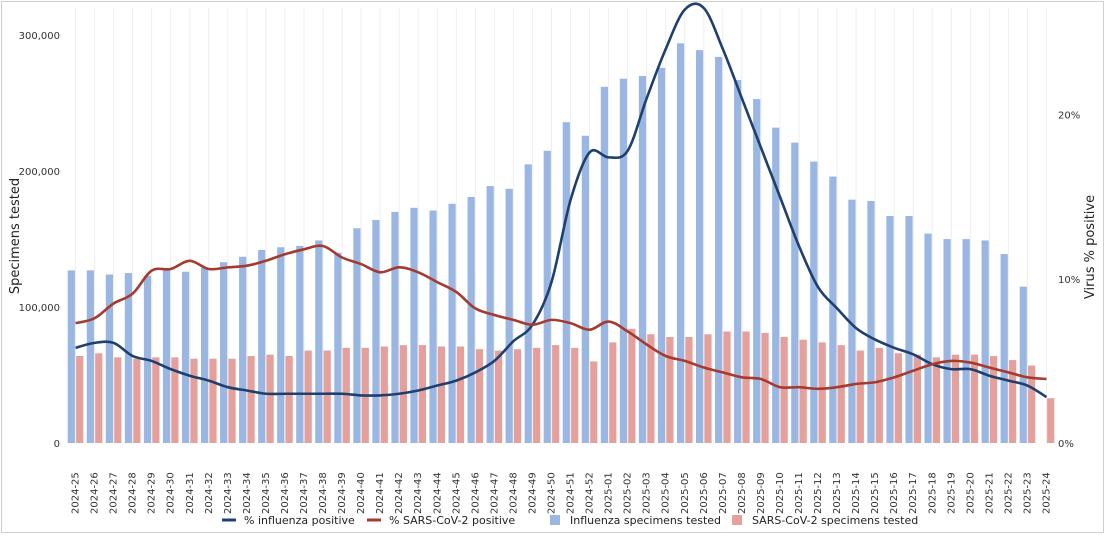 The height and width of the screenshot is (536, 1107). What do you see at coordinates (1069, 116) in the screenshot?
I see `y-right-tick-label: 20%` at bounding box center [1069, 116].